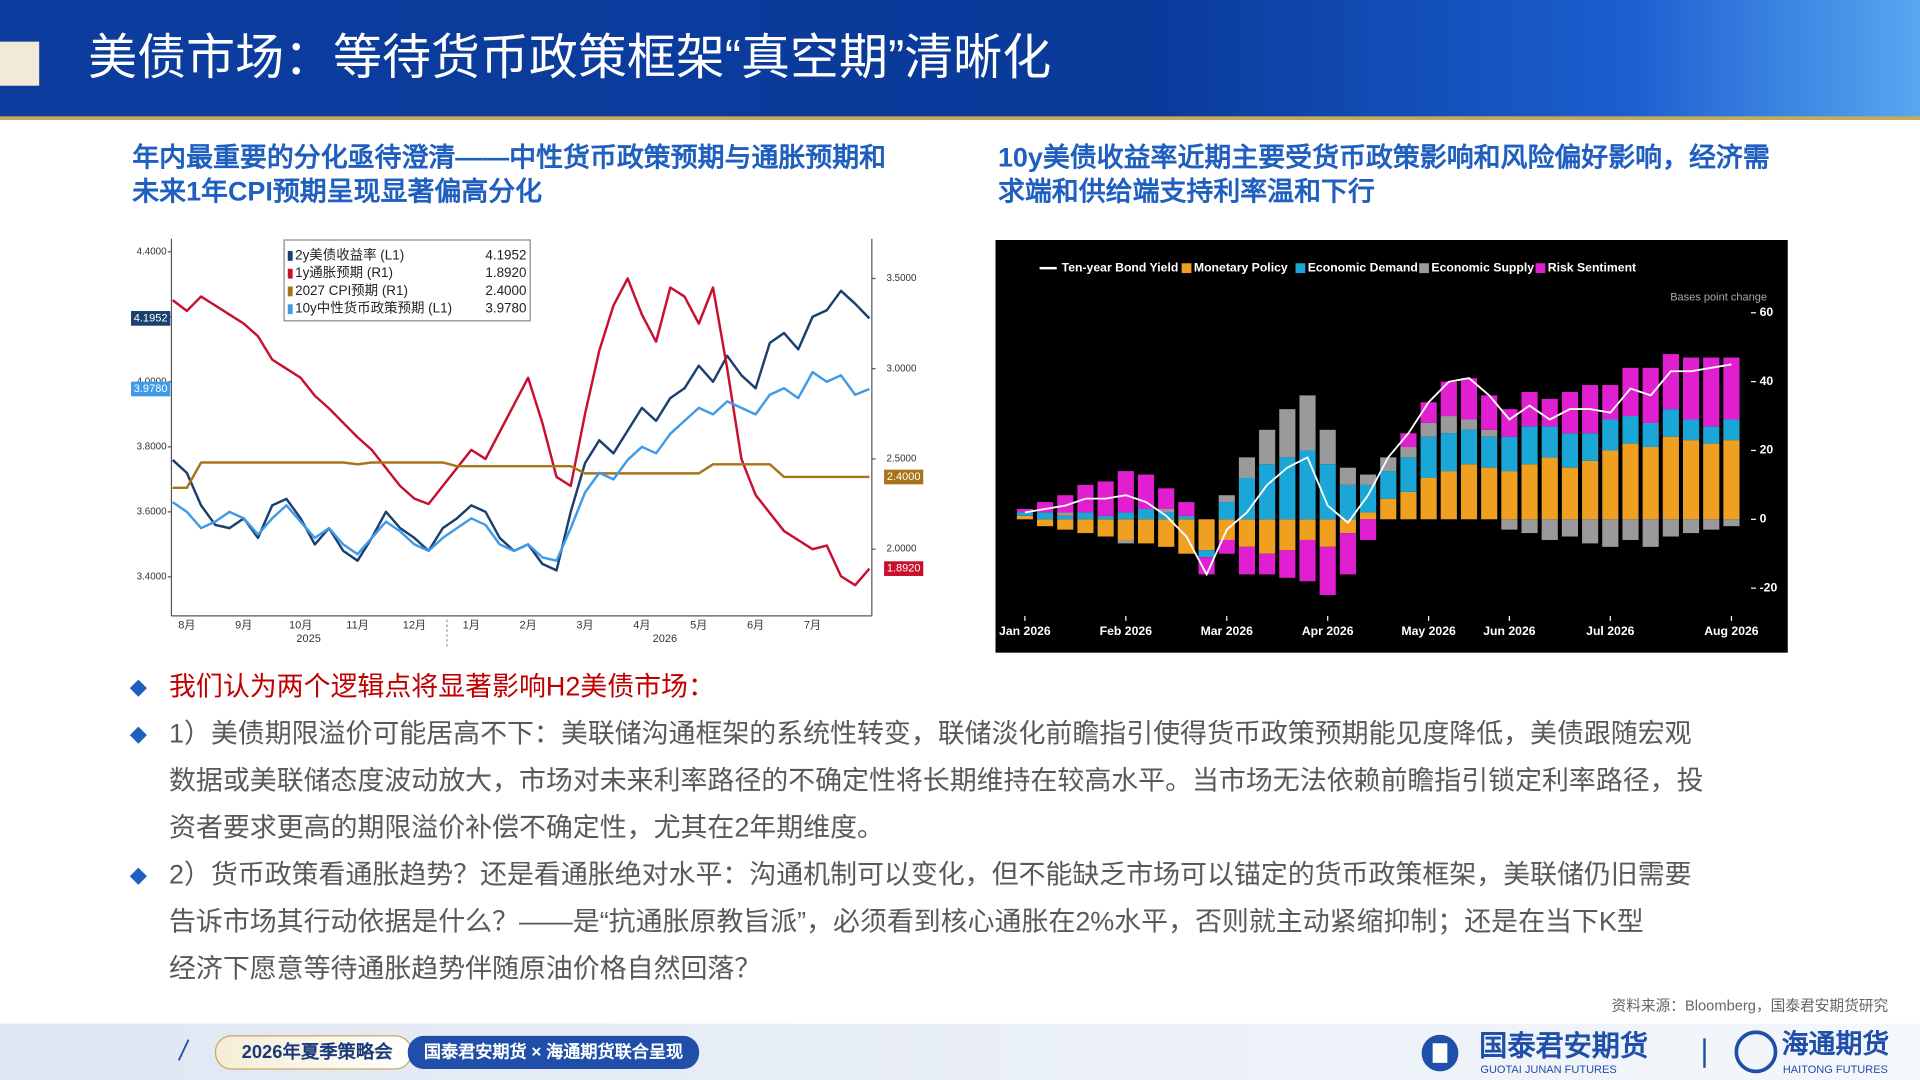 This screenshot has height=1080, width=1920. Describe the element at coordinates (373, 308) in the screenshot. I see `legend-name: 10y中性货币政策预期 (L1)` at that location.